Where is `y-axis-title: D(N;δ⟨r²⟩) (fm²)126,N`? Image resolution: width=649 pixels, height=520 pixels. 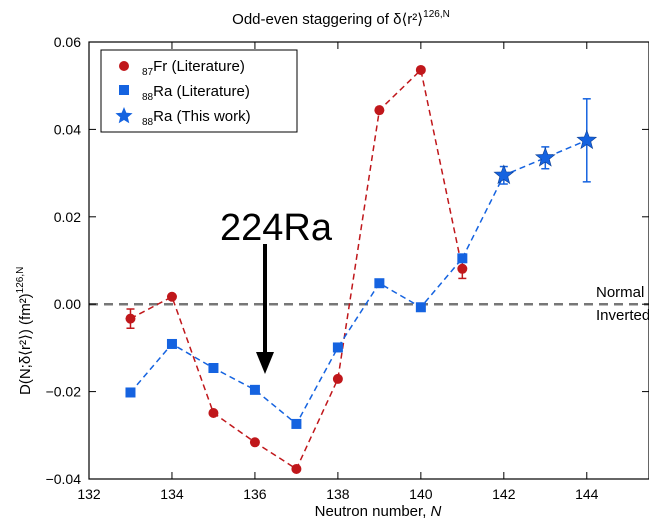
y-axis-title: D(N;δ⟨r²⟩) (fm²)126,N is located at coordinates (24, 331).